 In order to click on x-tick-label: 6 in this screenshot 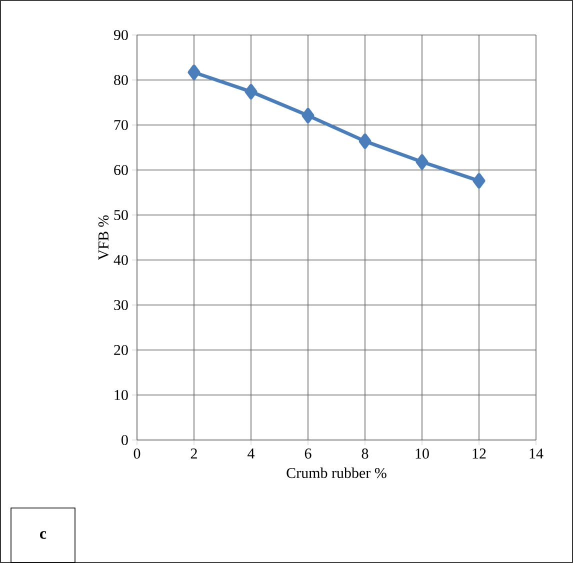, I will do `click(308, 453)`.